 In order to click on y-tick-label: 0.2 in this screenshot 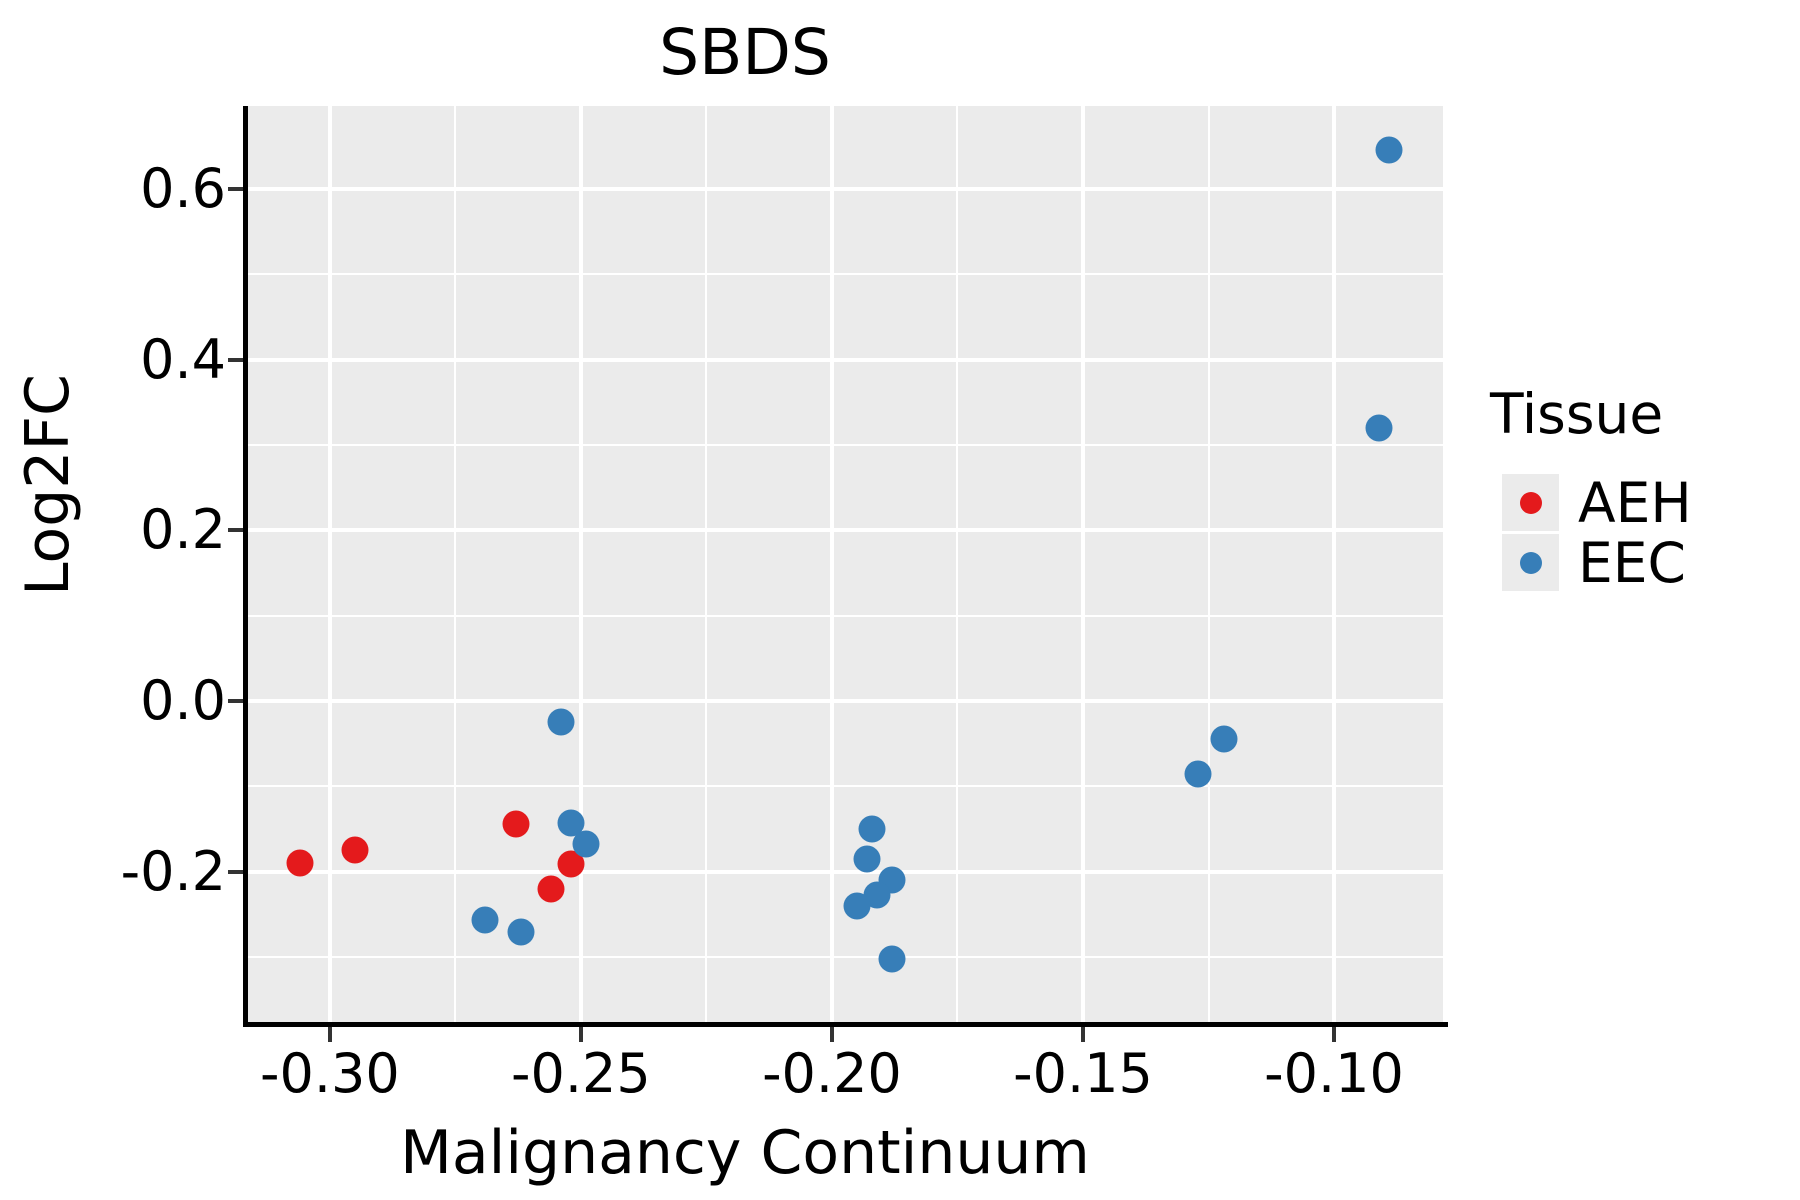, I will do `click(183, 530)`.